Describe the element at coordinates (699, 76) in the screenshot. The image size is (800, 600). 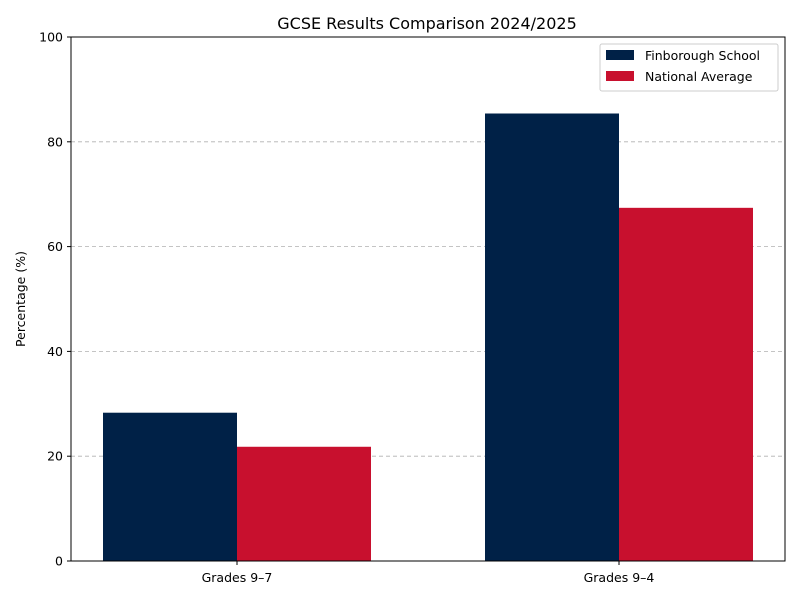
I see `legend-label-national: National Average` at that location.